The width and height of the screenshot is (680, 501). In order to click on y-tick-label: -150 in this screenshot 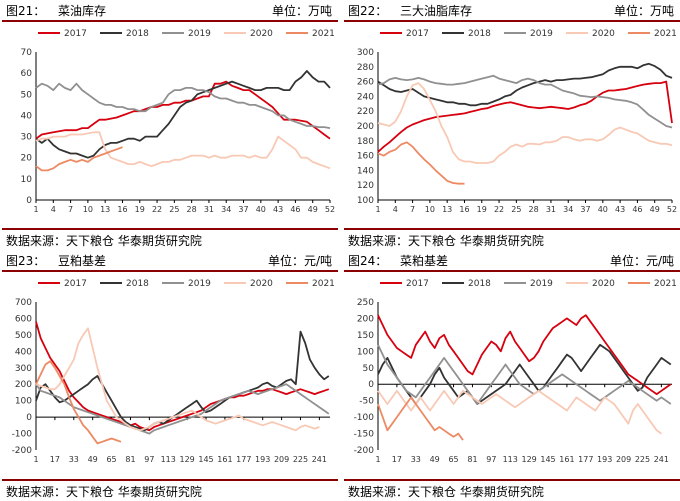, I will do `click(364, 435)`.